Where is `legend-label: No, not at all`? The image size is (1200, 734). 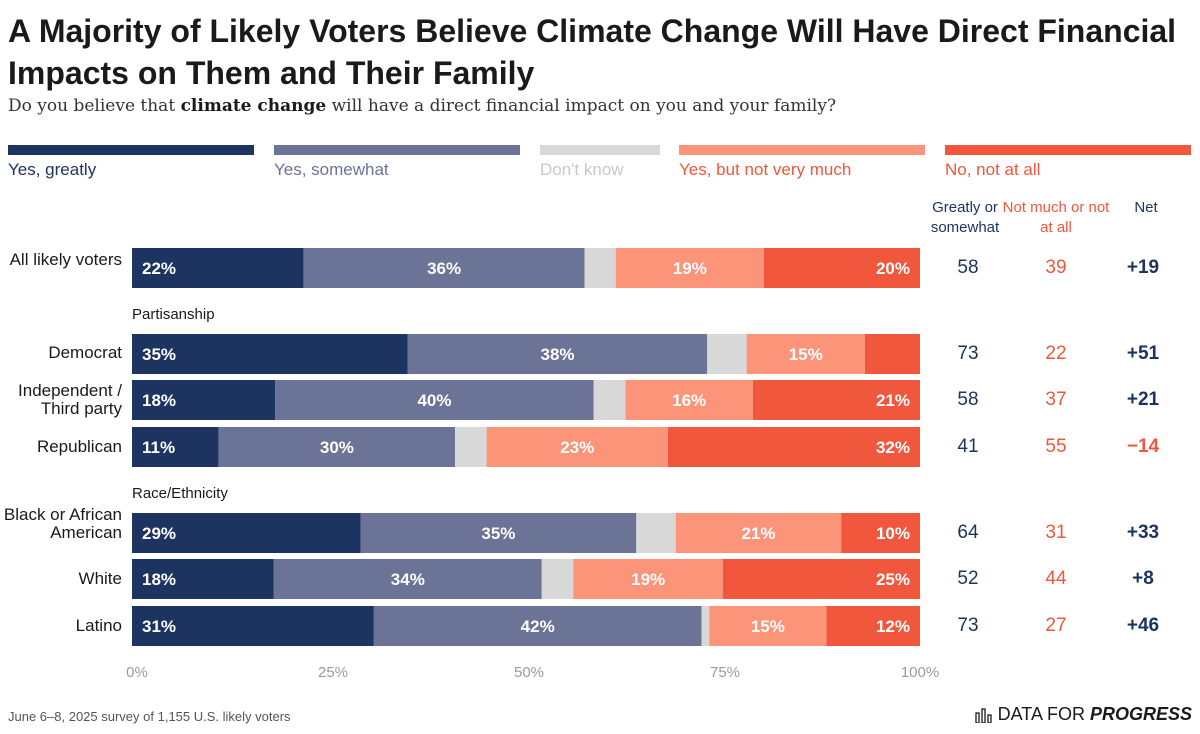 legend-label: No, not at all is located at coordinates (993, 169).